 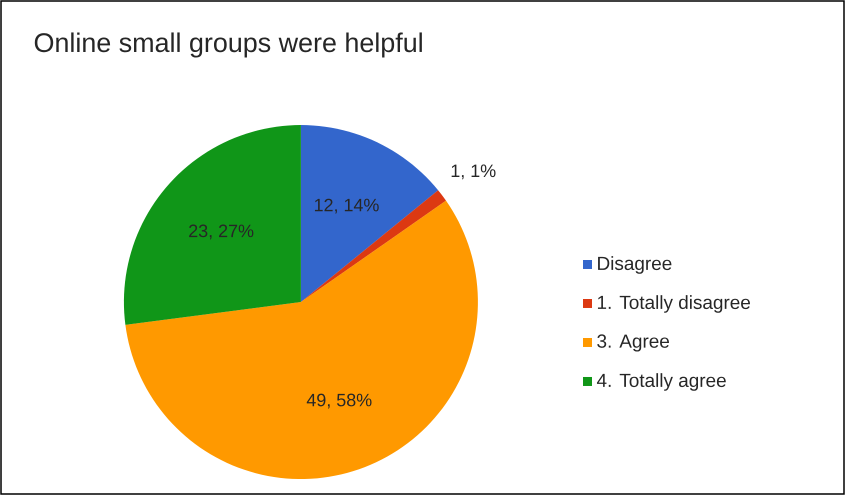 What do you see at coordinates (661, 382) in the screenshot?
I see `legend-label: 4. Totally agree` at bounding box center [661, 382].